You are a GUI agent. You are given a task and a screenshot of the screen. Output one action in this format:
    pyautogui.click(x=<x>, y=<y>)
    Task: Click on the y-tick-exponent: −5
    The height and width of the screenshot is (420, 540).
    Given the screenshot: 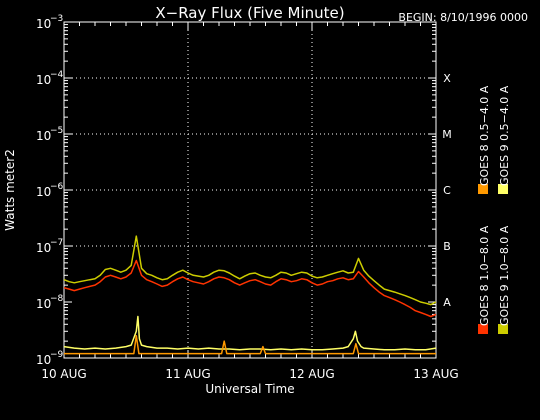 What is the action you would take?
    pyautogui.click(x=56, y=131)
    